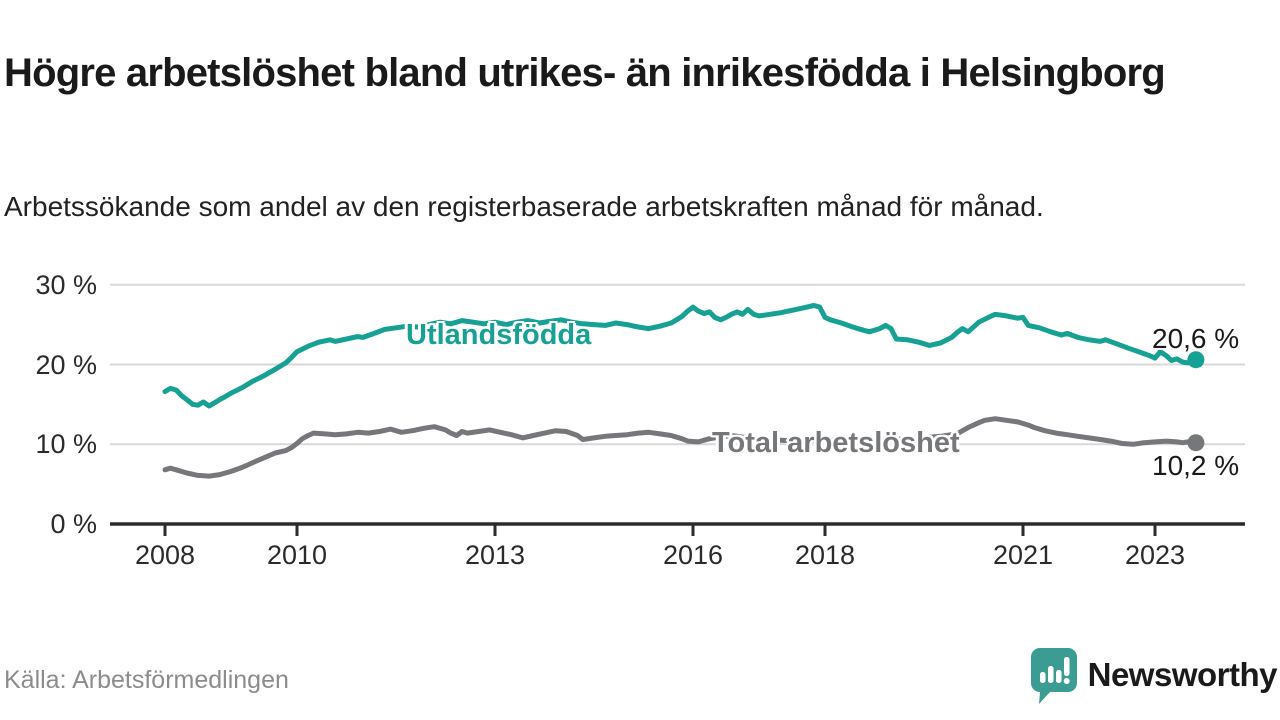 This screenshot has width=1280, height=720. I want to click on x-tick-label-2018: 2018, so click(825, 555).